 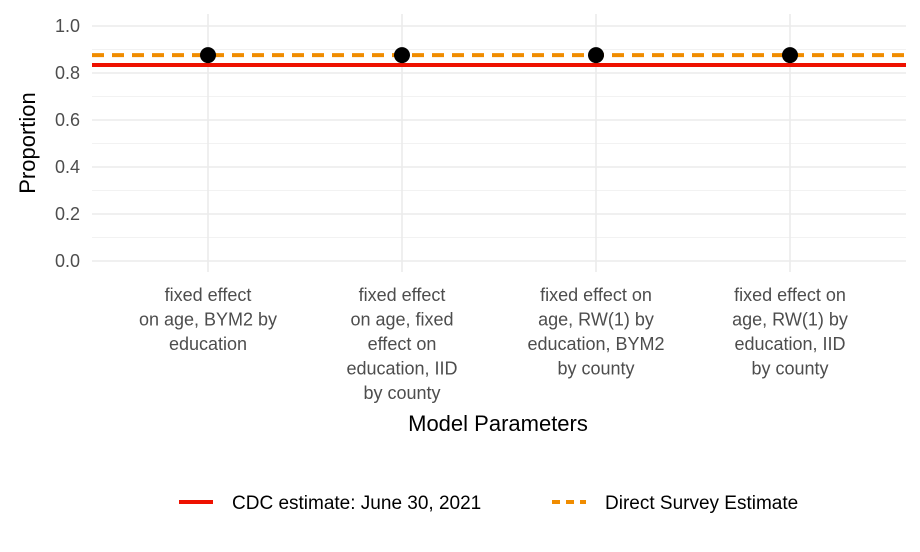 I want to click on y-tick-label: 0.4, so click(x=67, y=167).